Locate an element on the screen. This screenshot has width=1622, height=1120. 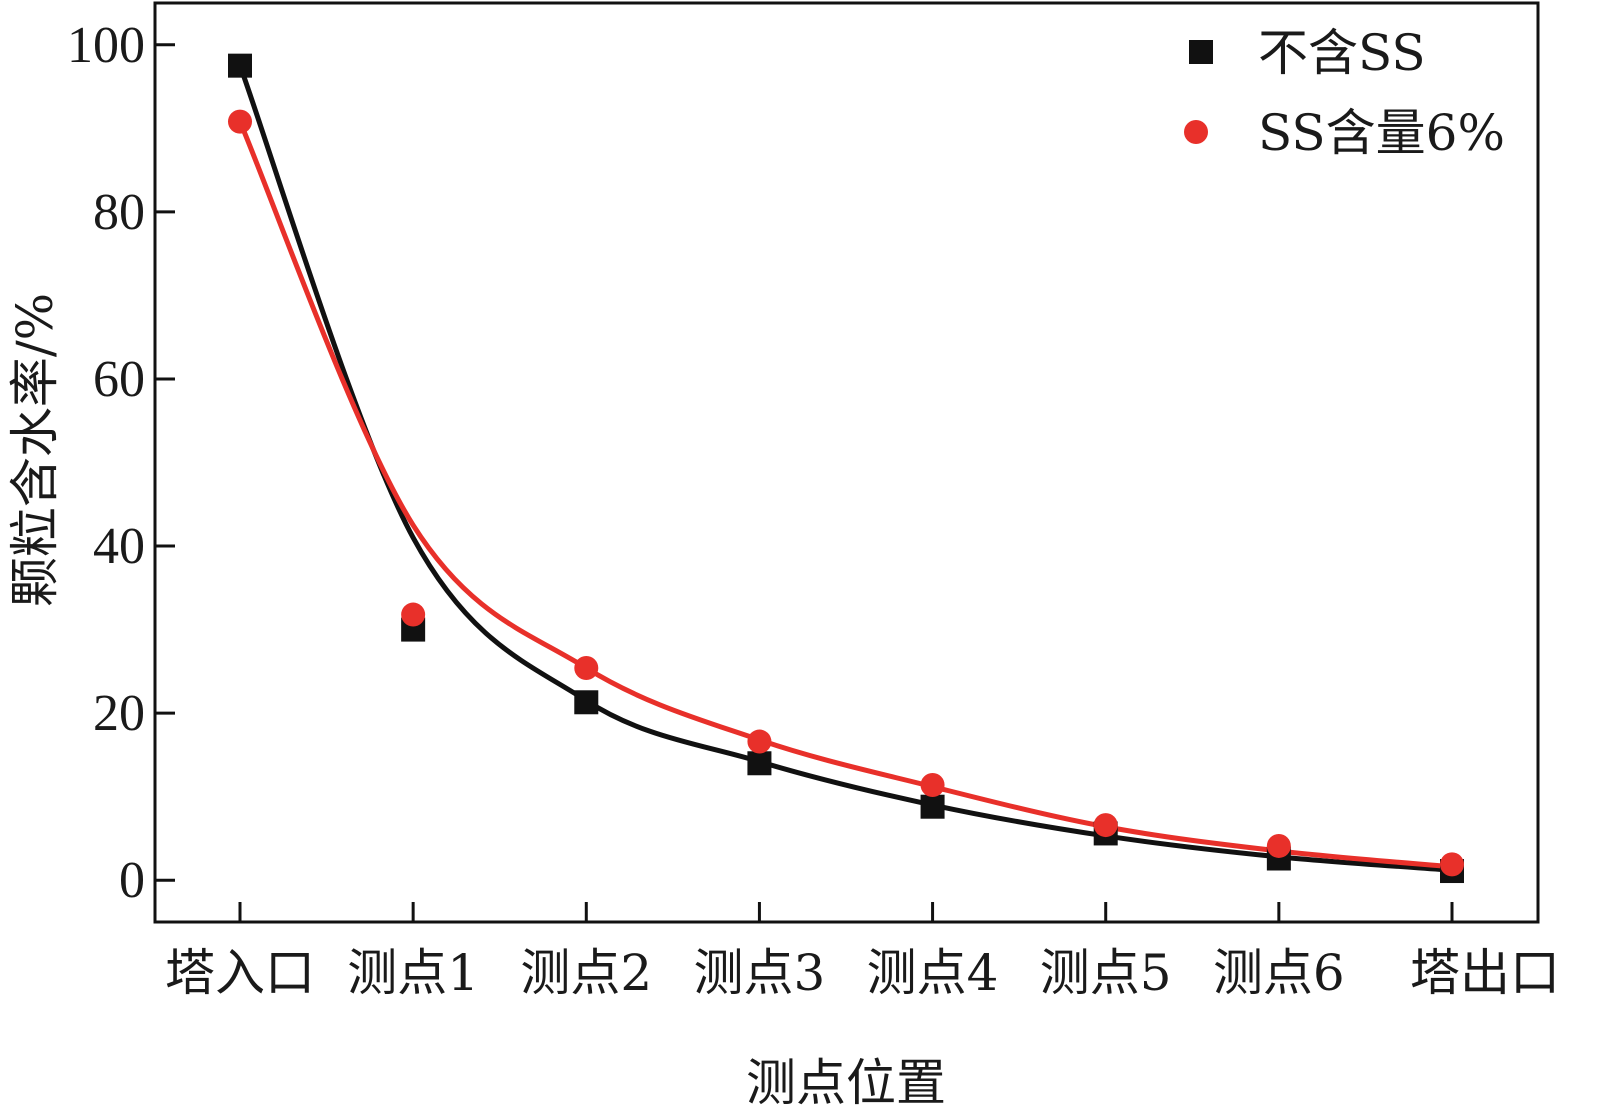
y-tick-label: 20 is located at coordinates (119, 713).